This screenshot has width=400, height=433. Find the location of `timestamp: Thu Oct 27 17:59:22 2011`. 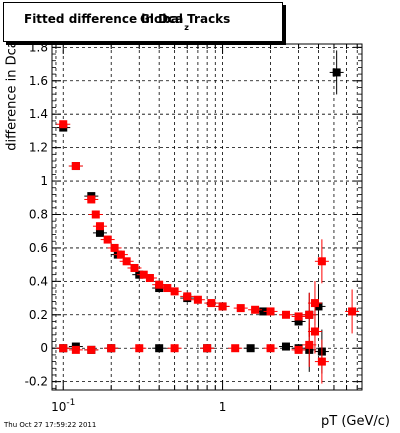

timestamp: Thu Oct 27 17:59:22 2011 is located at coordinates (50, 425).